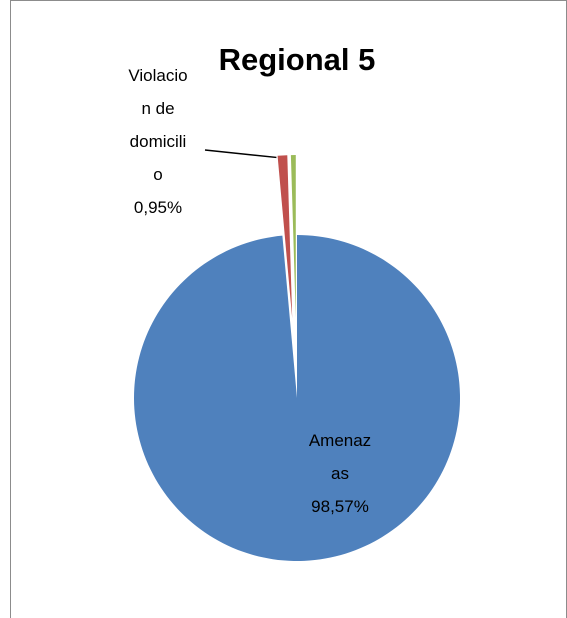 The image size is (567, 618). I want to click on category-label: Amenazas, so click(340, 457).